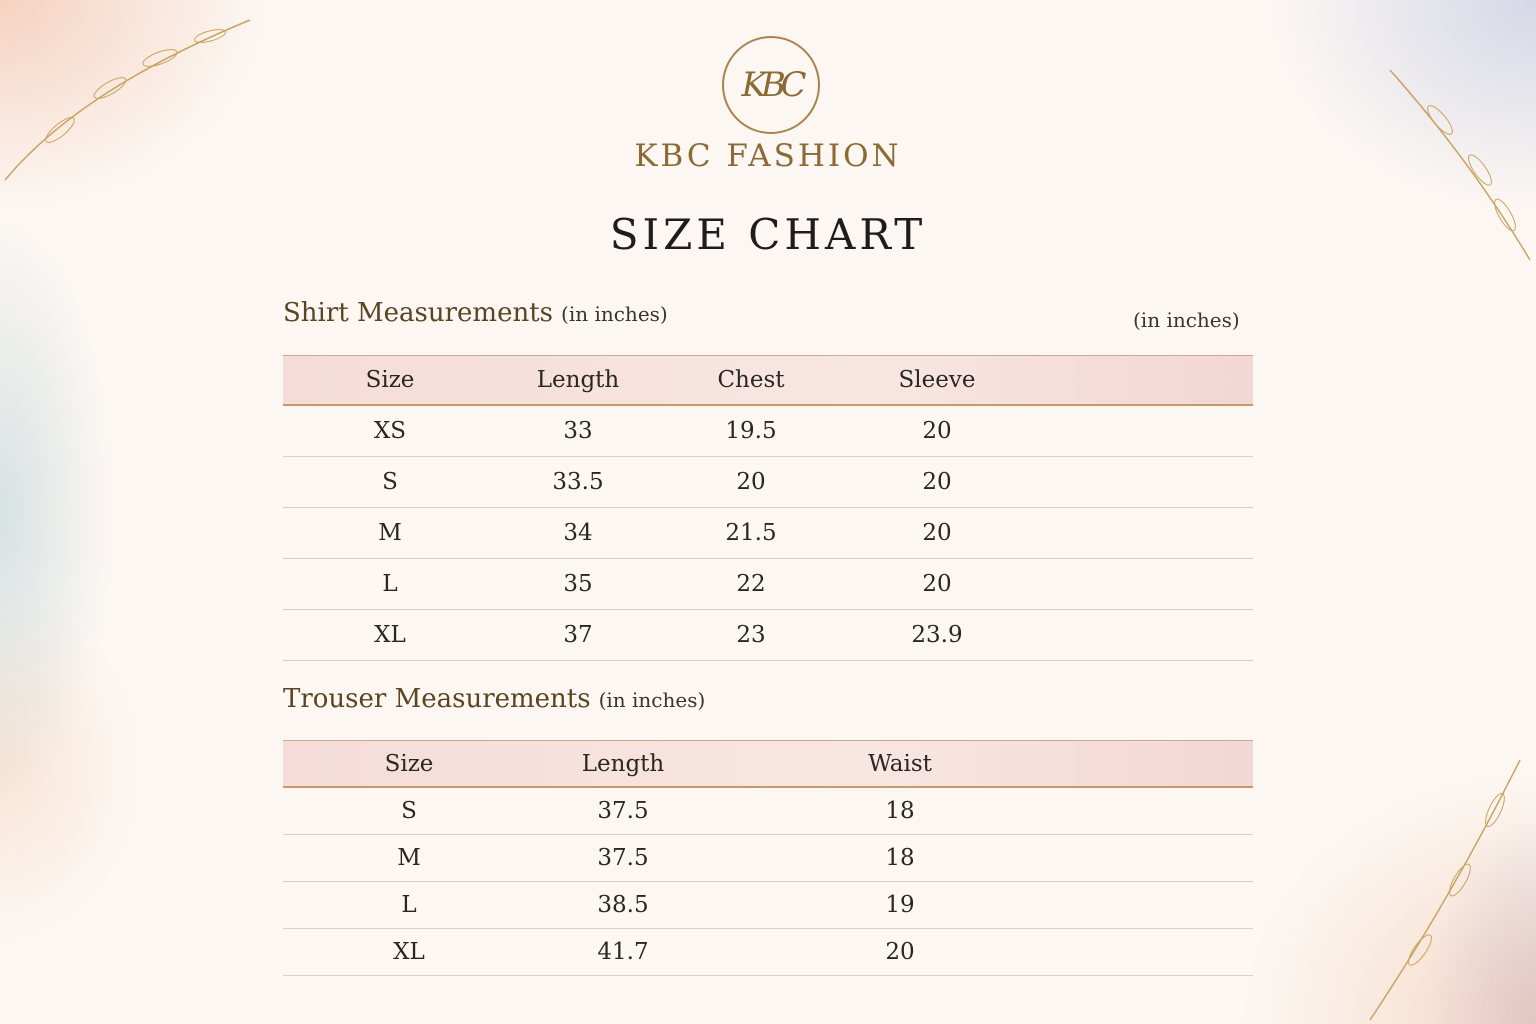 This screenshot has width=1536, height=1024. Describe the element at coordinates (578, 584) in the screenshot. I see `table-cell: 35` at that location.